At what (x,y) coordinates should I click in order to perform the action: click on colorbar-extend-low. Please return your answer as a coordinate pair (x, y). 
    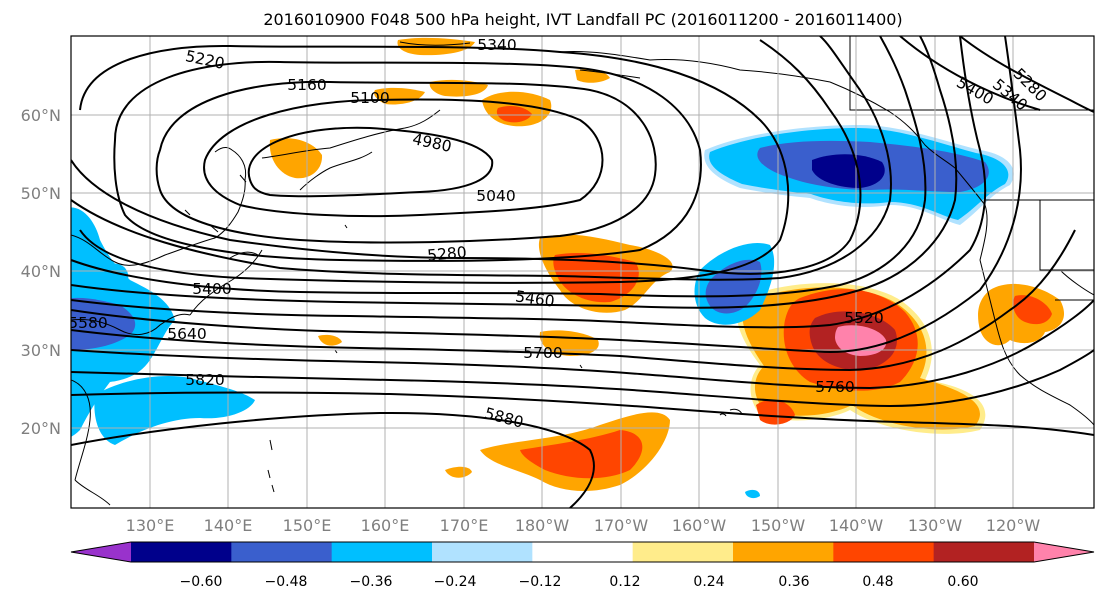
    Looking at the image, I should click on (101, 552).